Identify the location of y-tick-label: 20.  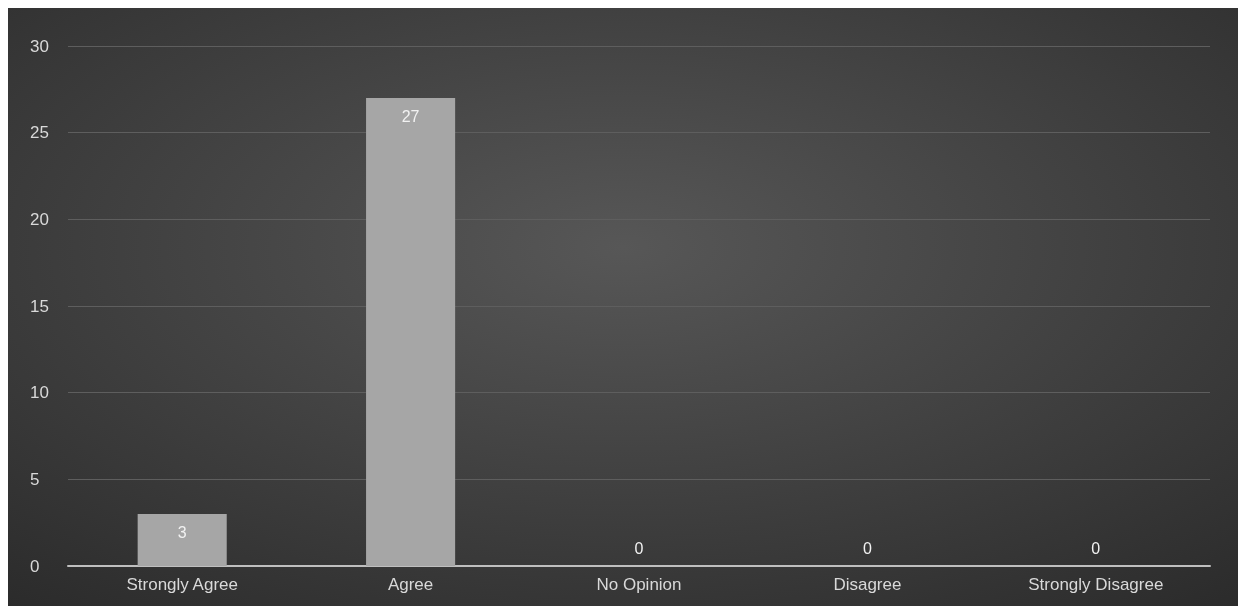
(39, 219).